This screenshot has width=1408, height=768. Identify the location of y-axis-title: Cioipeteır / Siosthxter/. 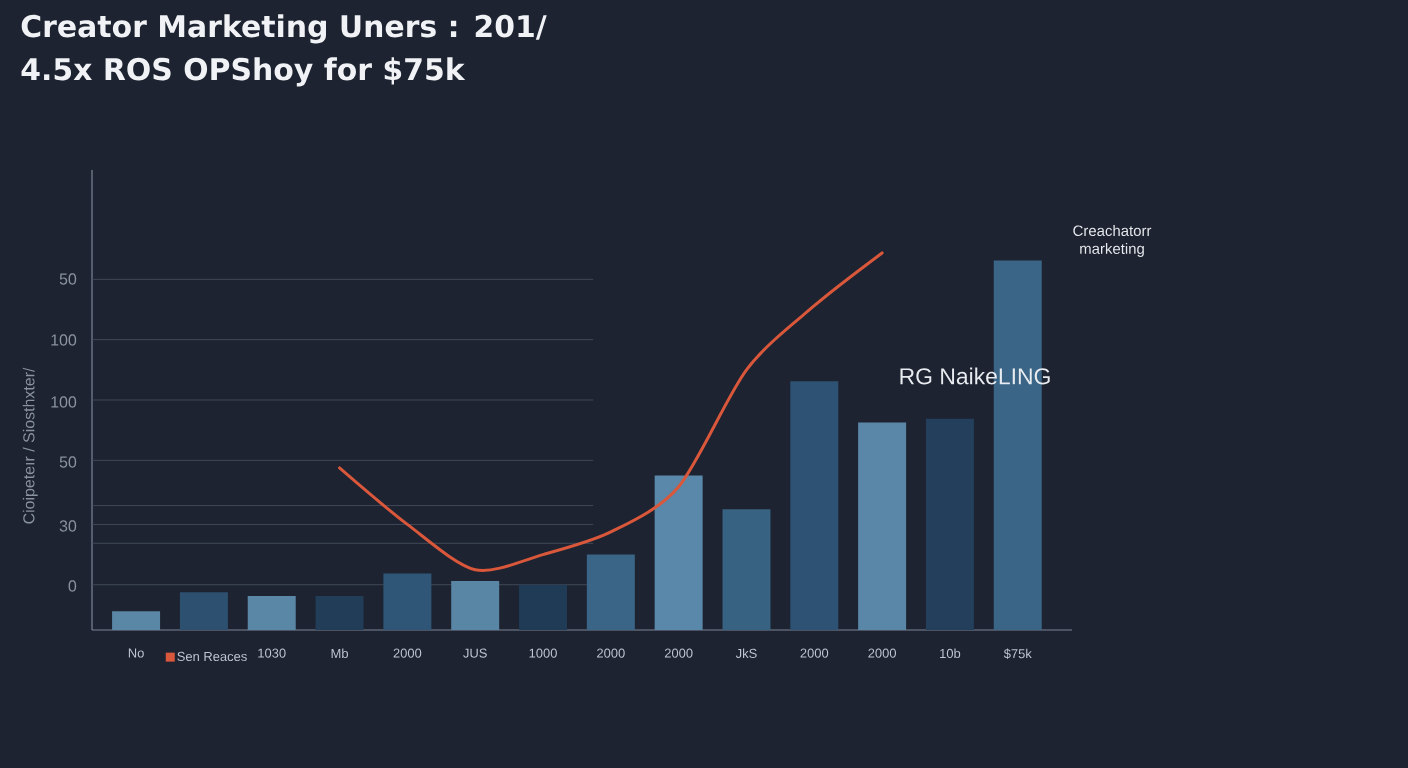
(30, 445).